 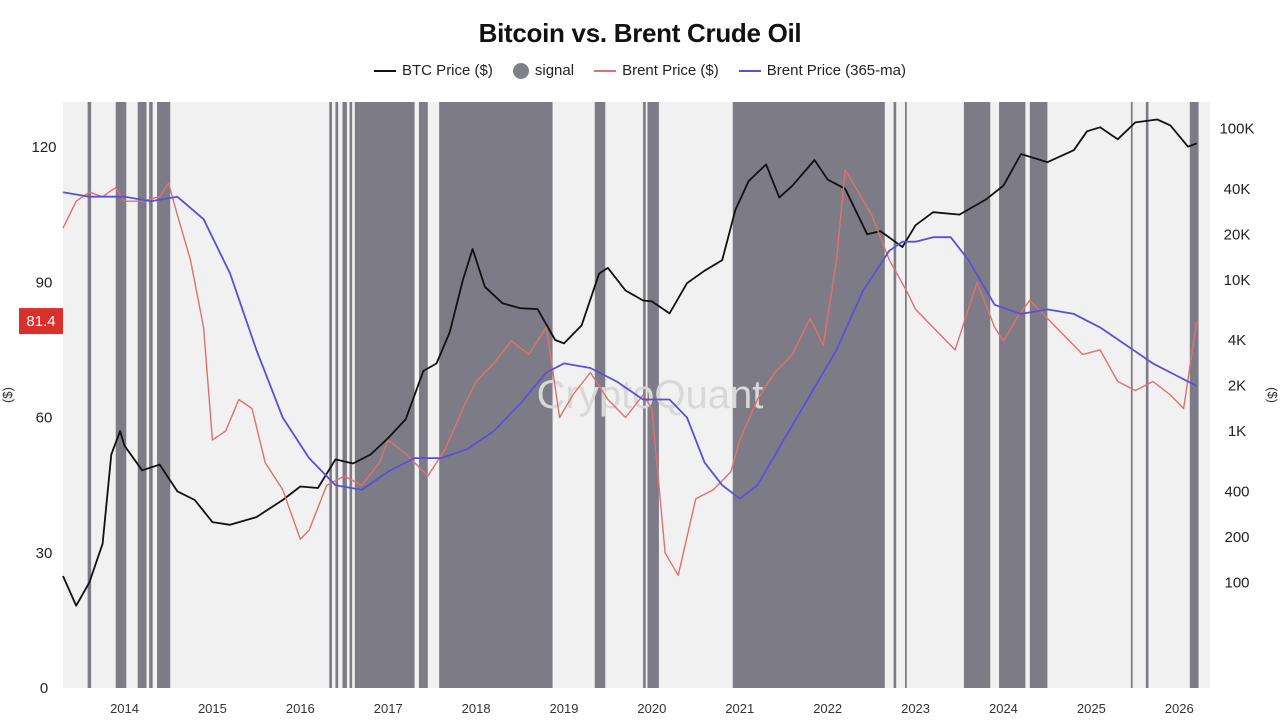 I want to click on right-axis-label: ($), so click(x=1272, y=395).